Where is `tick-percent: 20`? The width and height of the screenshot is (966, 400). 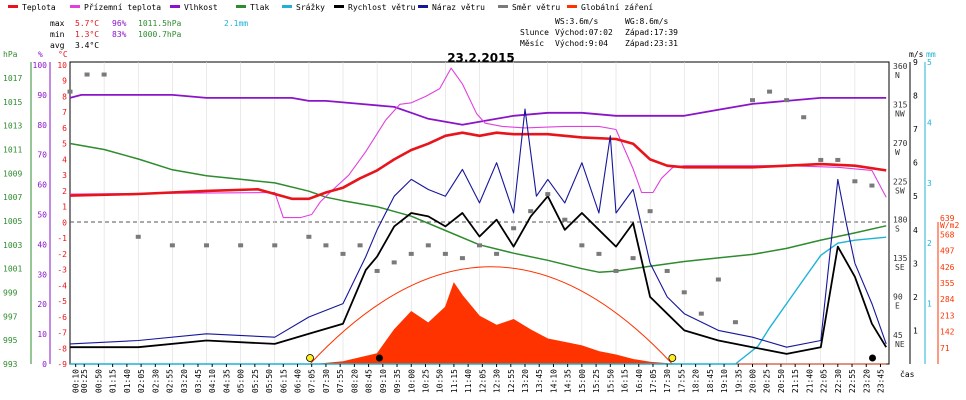
tick-percent: 20 is located at coordinates (42, 304).